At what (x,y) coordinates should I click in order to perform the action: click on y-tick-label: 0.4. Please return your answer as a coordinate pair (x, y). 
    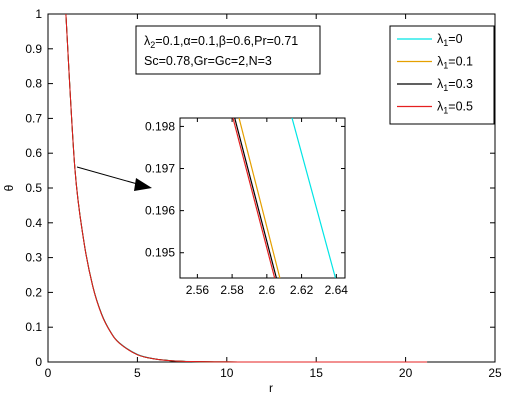
    Looking at the image, I should click on (33, 223).